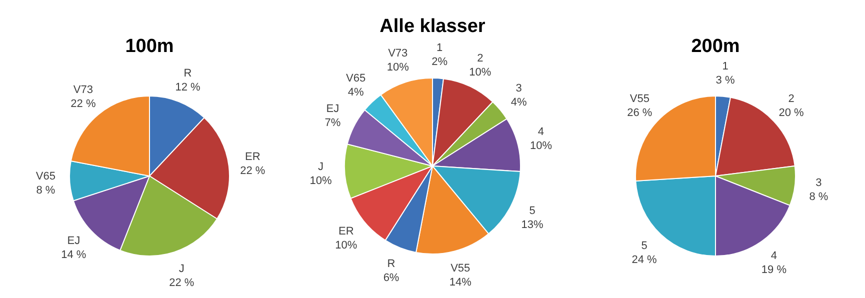  What do you see at coordinates (332, 123) in the screenshot?
I see `data-label: 7%` at bounding box center [332, 123].